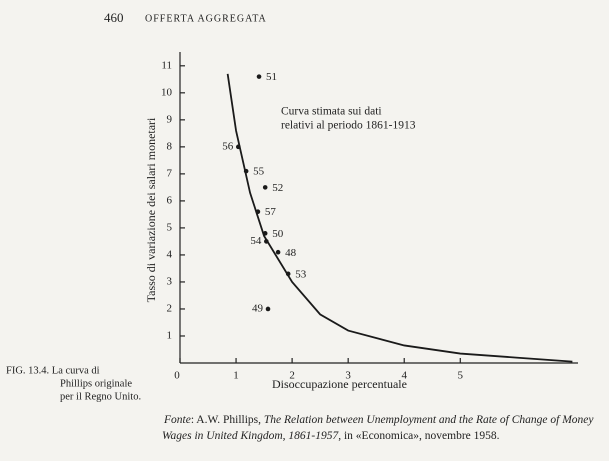  What do you see at coordinates (167, 92) in the screenshot?
I see `y-tick-label: 10` at bounding box center [167, 92].